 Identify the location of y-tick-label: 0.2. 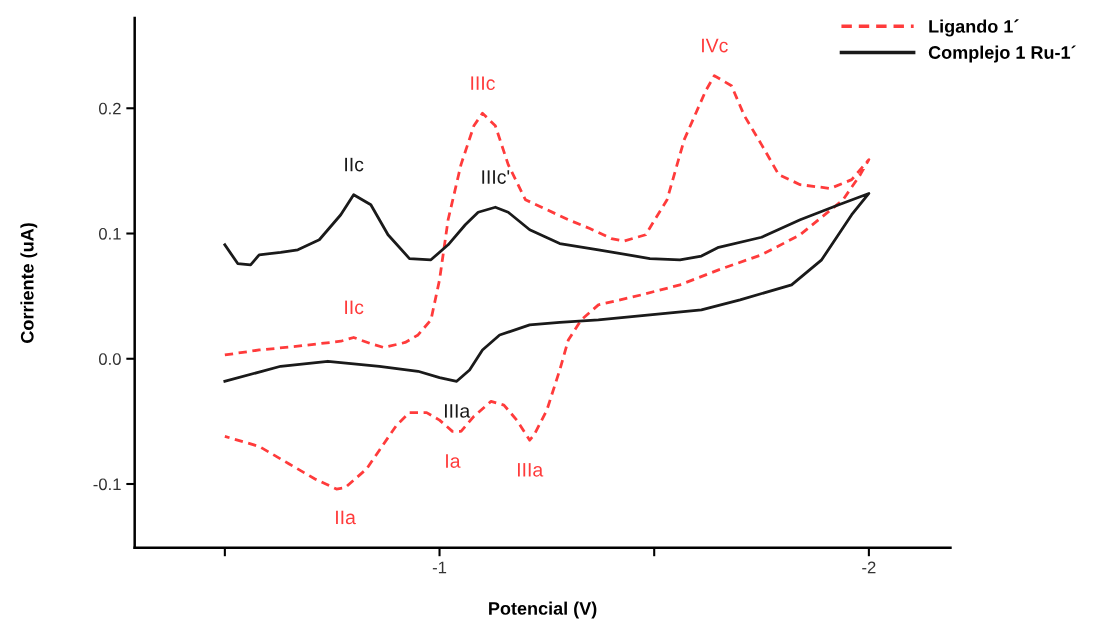
(109, 108).